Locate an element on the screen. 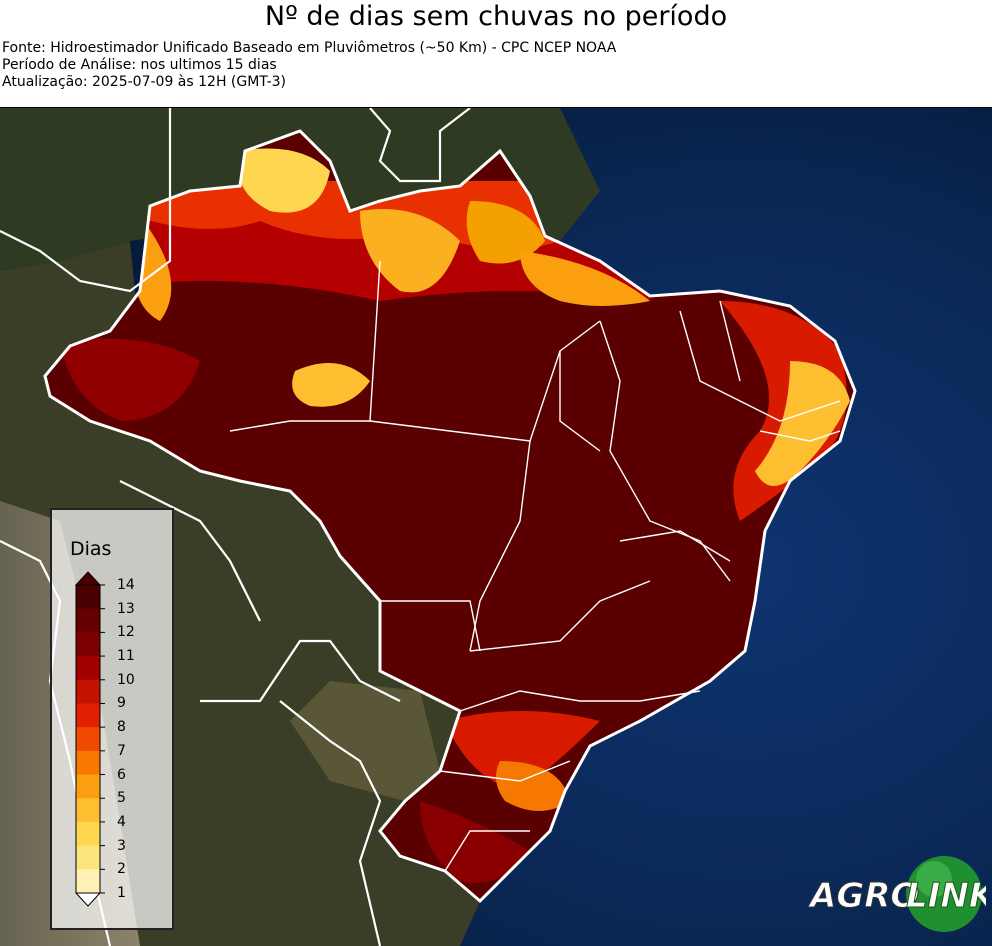 The image size is (992, 946). colorbar-tick-label: 7 is located at coordinates (121, 750).